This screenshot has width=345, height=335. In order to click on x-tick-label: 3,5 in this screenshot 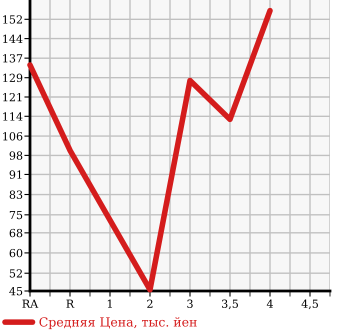, I will do `click(230, 305)`.